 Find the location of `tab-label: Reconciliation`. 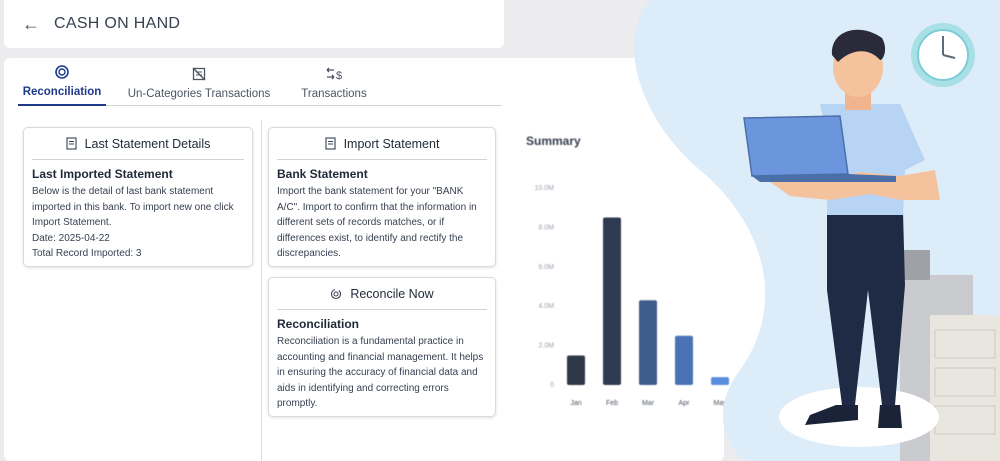

tab-label: Reconciliation is located at coordinates (62, 92).